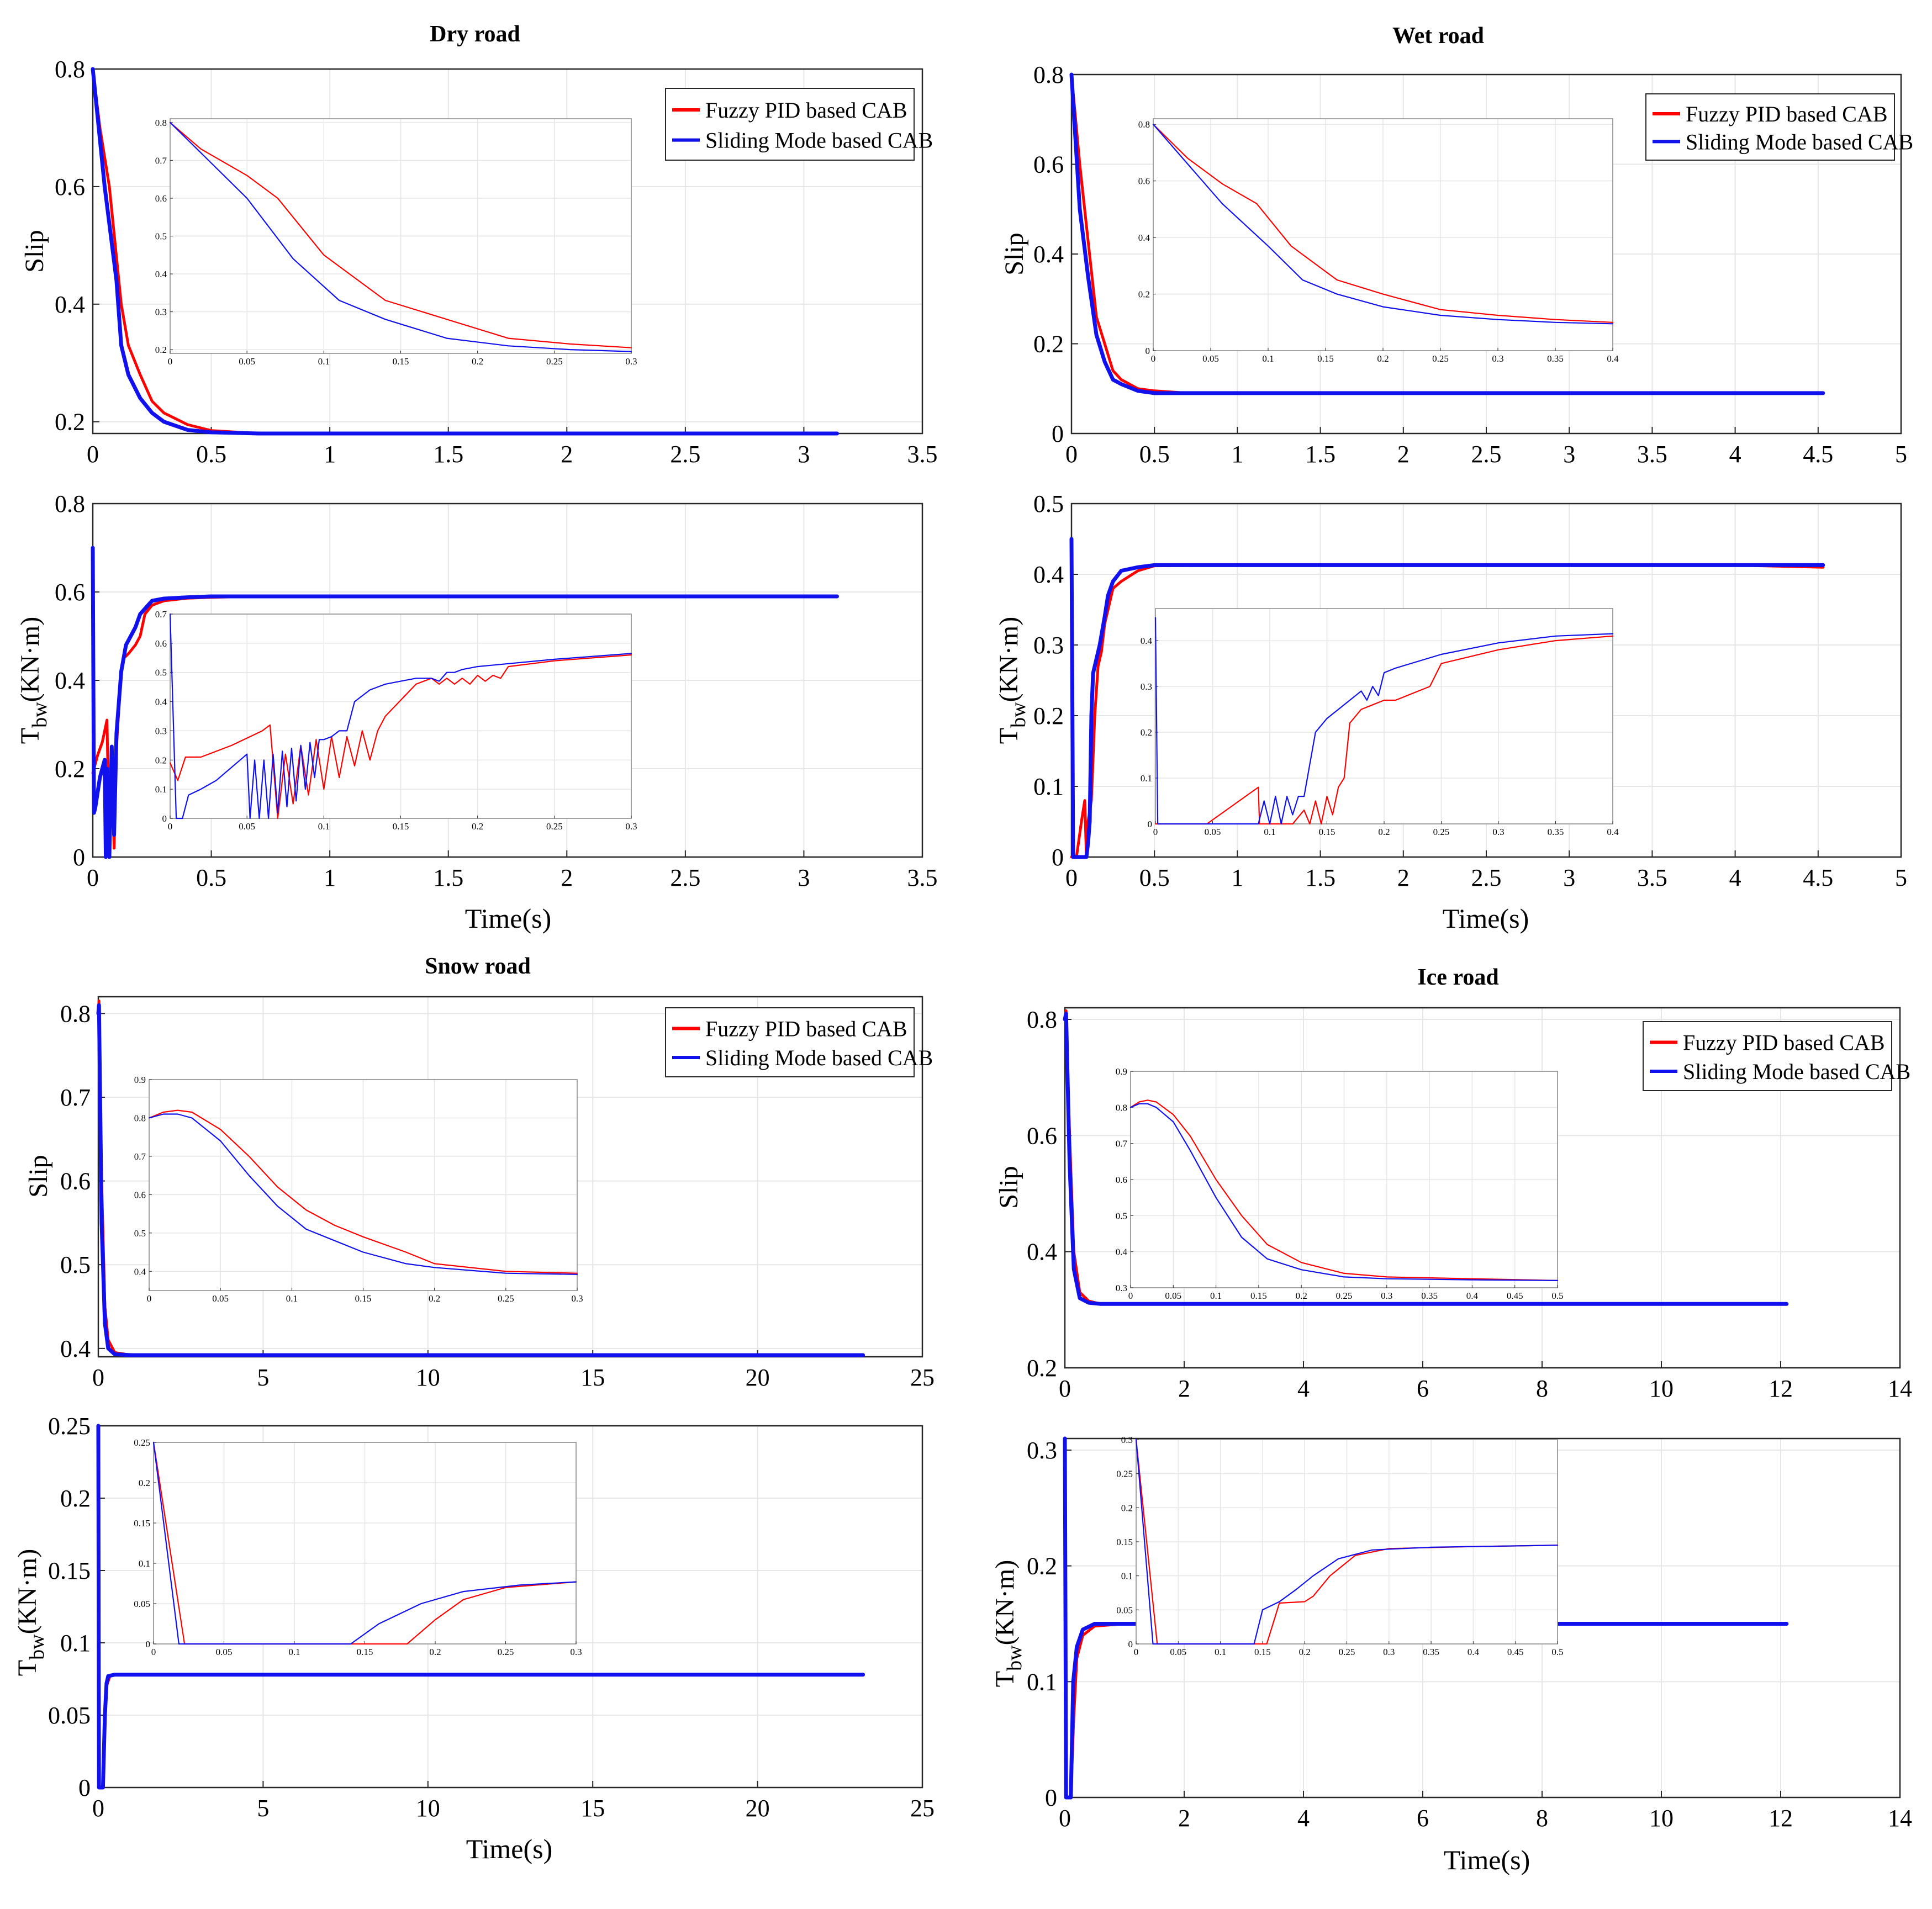 This screenshot has width=1932, height=1909. Describe the element at coordinates (1441, 832) in the screenshot. I see `wet-torque-inset-tick-label-x: 0.25` at that location.